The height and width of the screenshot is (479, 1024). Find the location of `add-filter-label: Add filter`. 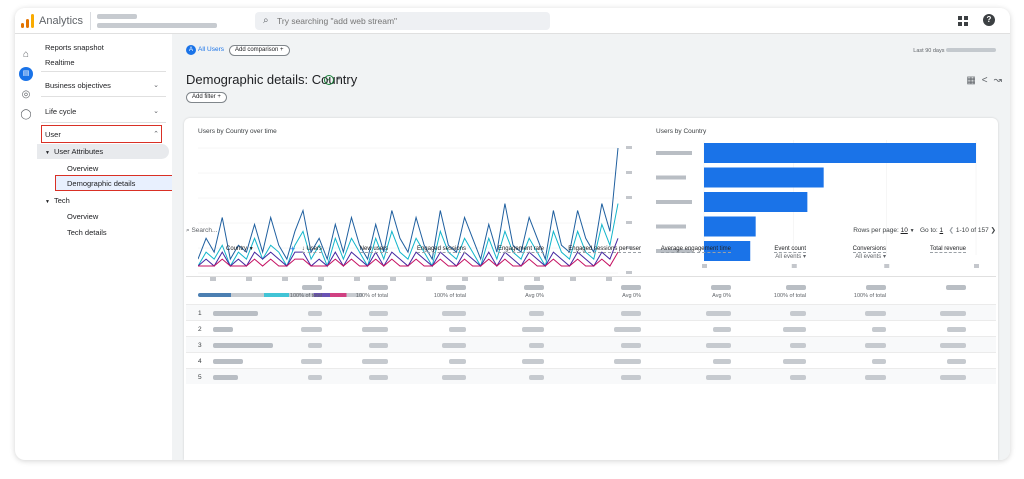

add-filter-label: Add filter is located at coordinates (204, 97).